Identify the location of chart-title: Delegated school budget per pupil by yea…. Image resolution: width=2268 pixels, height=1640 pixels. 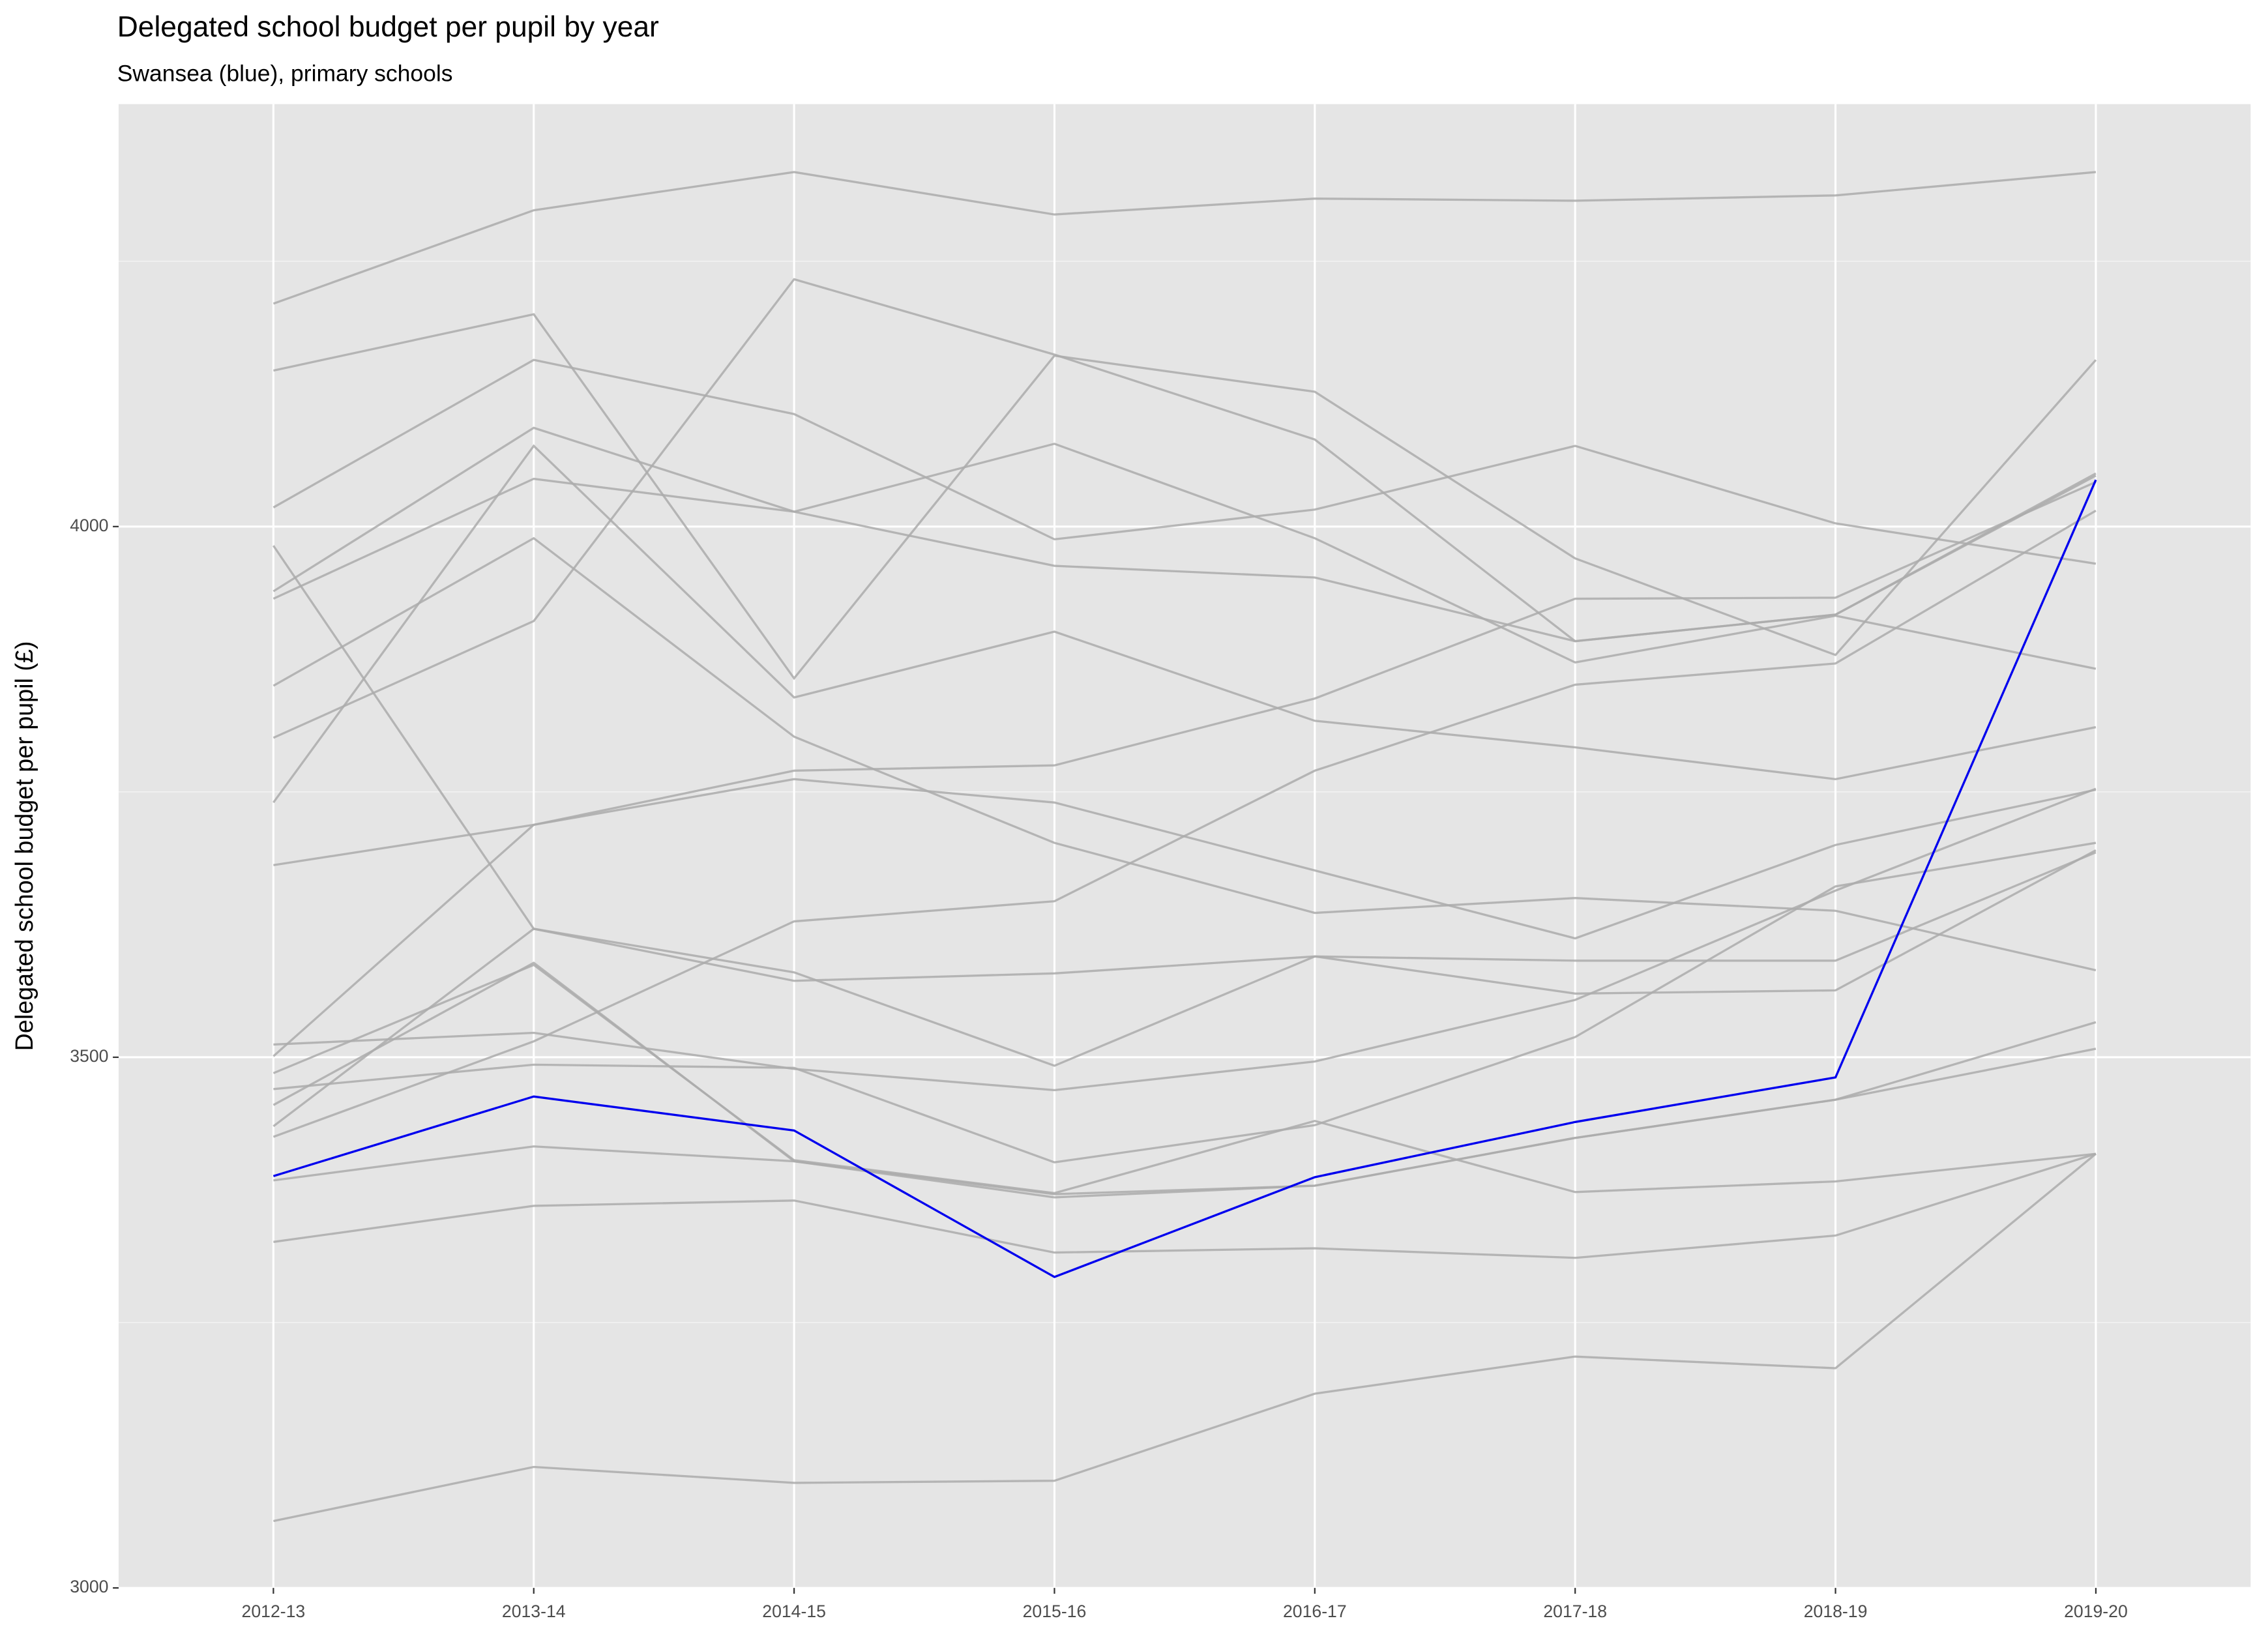
(388, 27).